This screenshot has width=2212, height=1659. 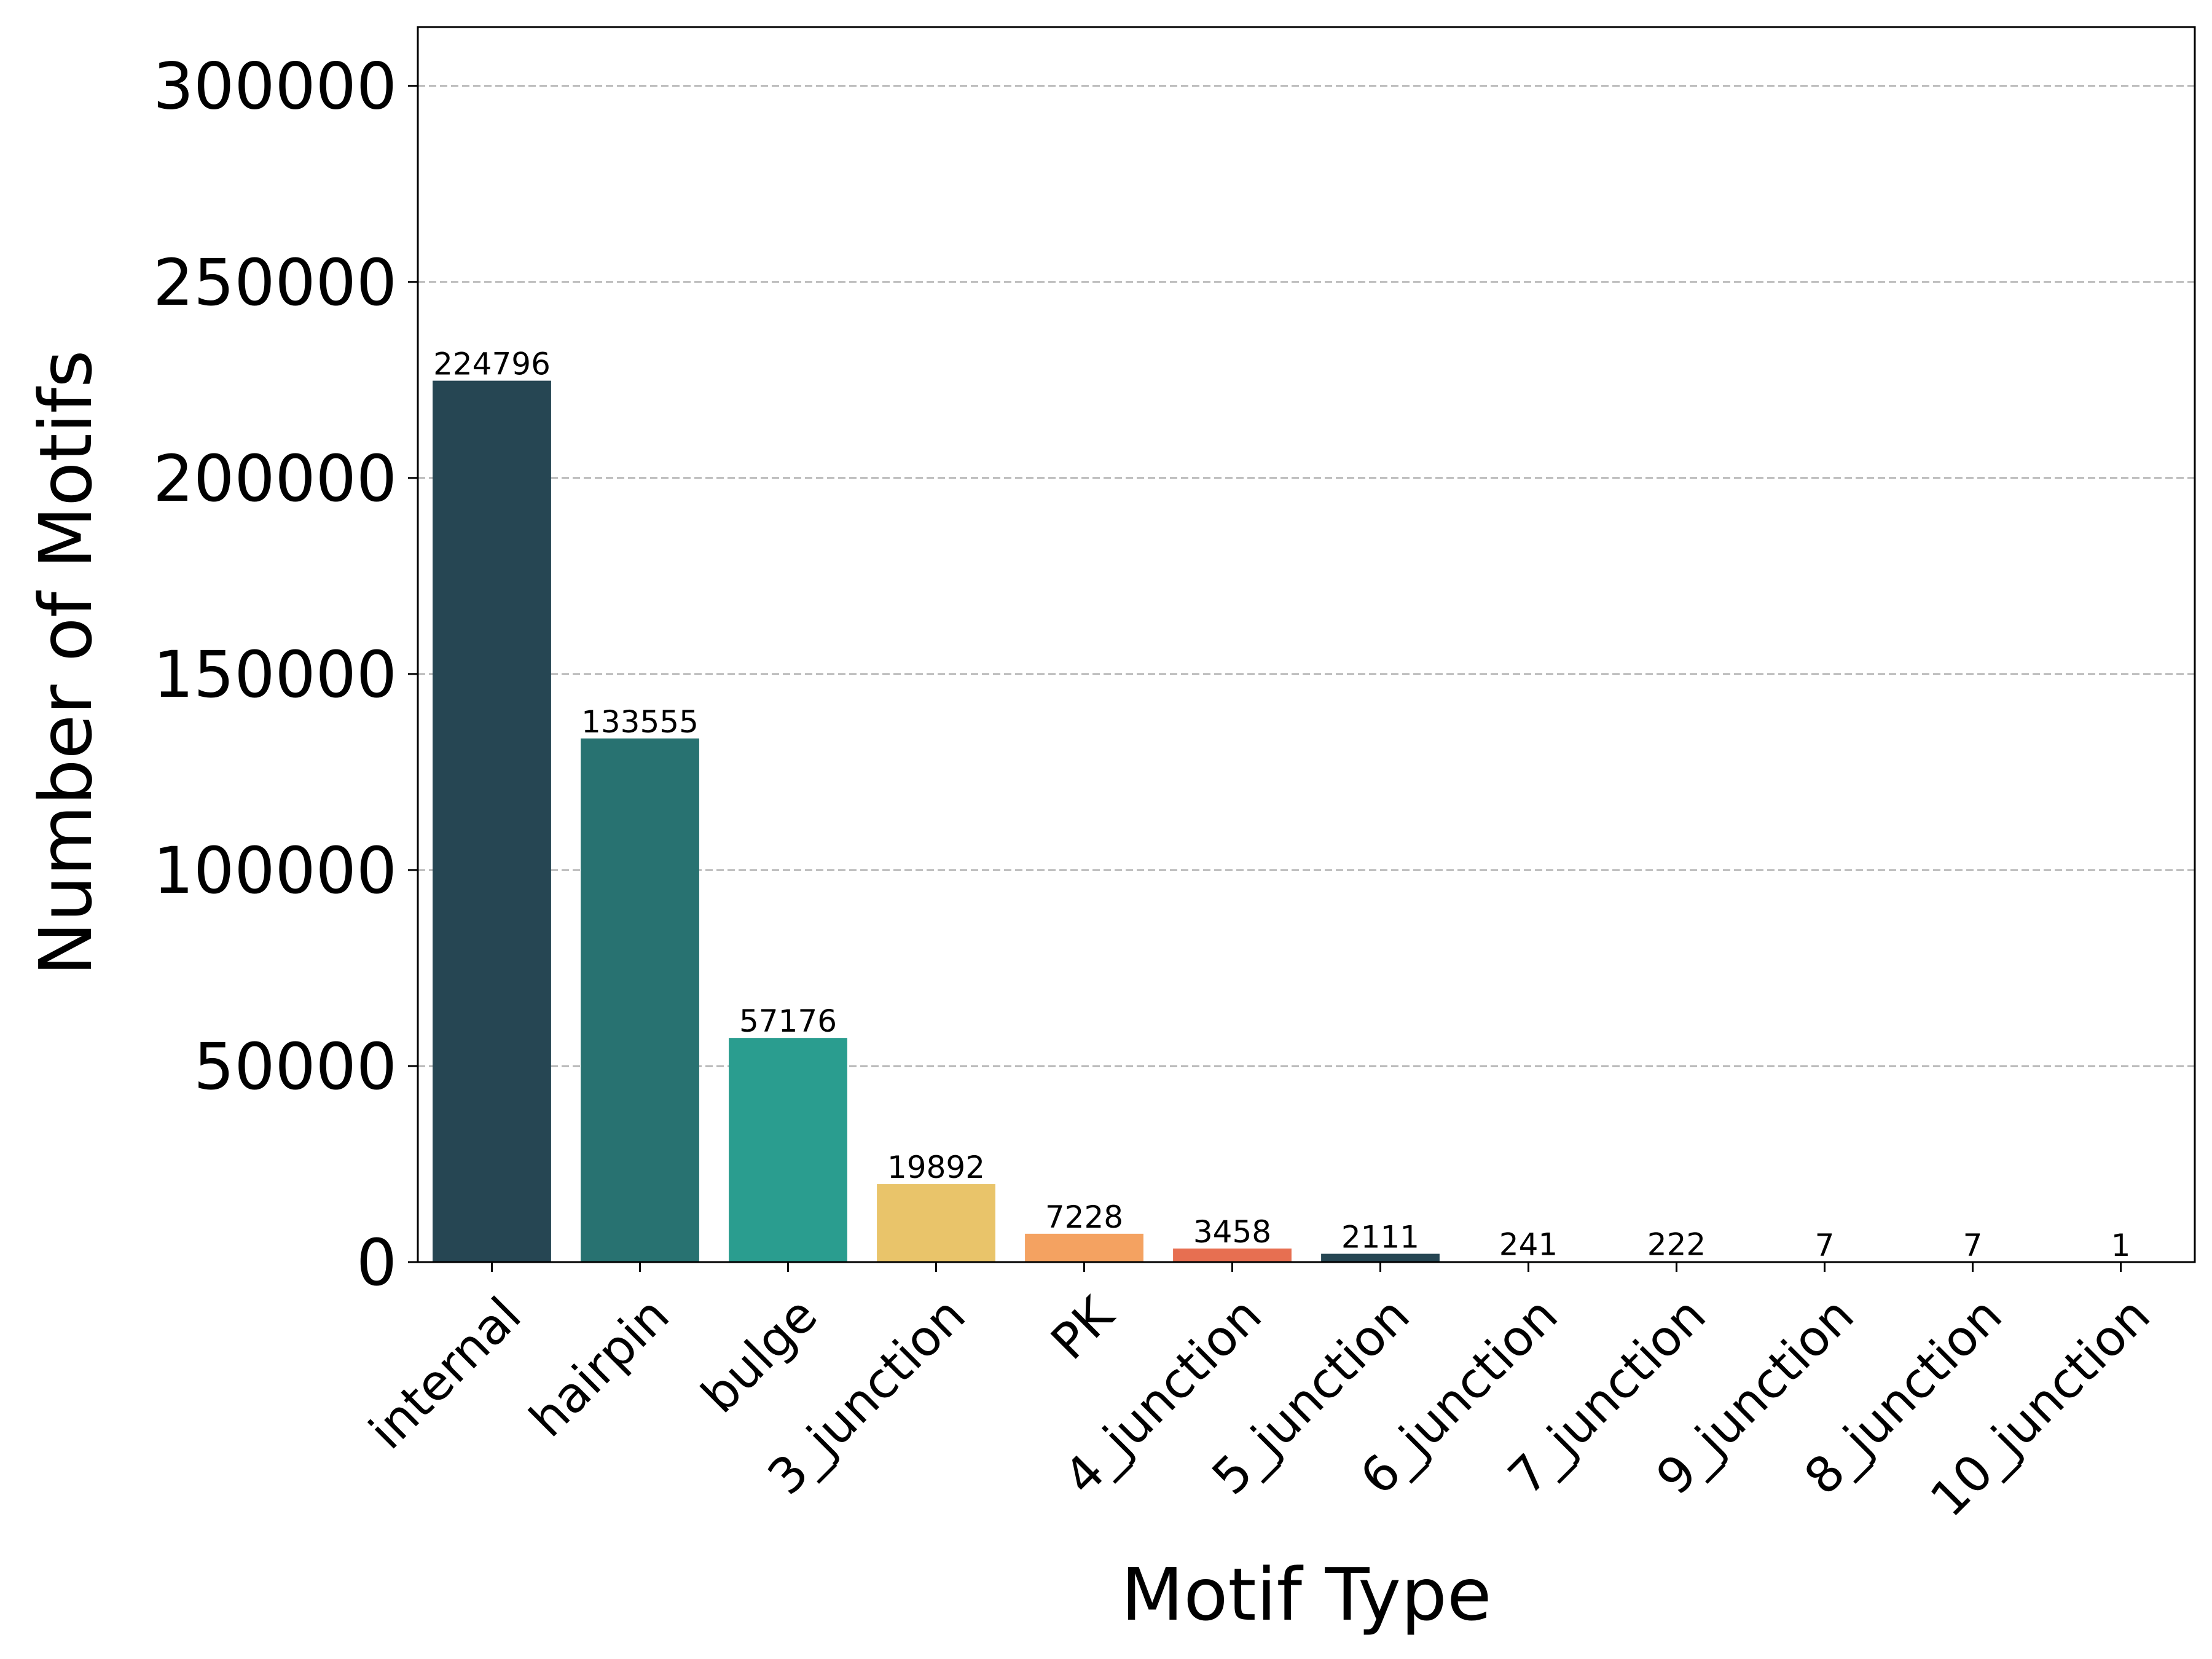 What do you see at coordinates (936, 1223) in the screenshot?
I see `bar-3-junction` at bounding box center [936, 1223].